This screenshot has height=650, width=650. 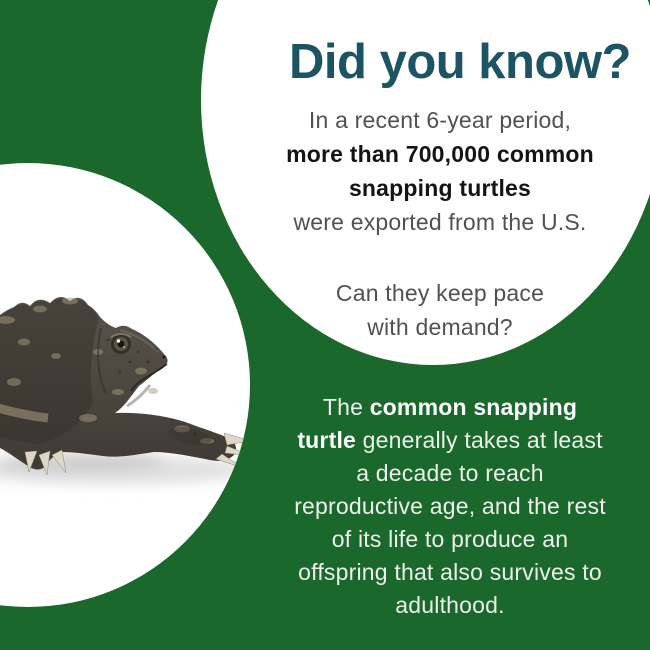 What do you see at coordinates (149, 377) in the screenshot?
I see `turtle-mouth` at bounding box center [149, 377].